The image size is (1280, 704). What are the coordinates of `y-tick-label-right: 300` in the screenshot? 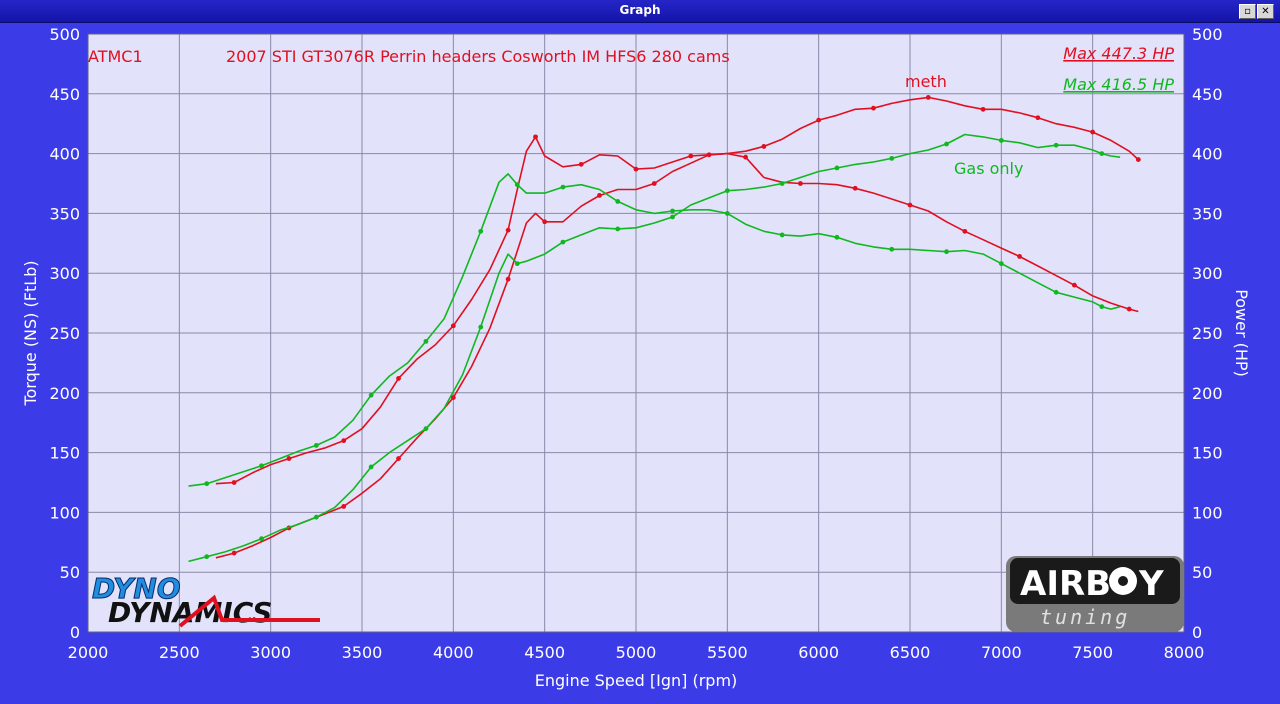 It's located at (1207, 273).